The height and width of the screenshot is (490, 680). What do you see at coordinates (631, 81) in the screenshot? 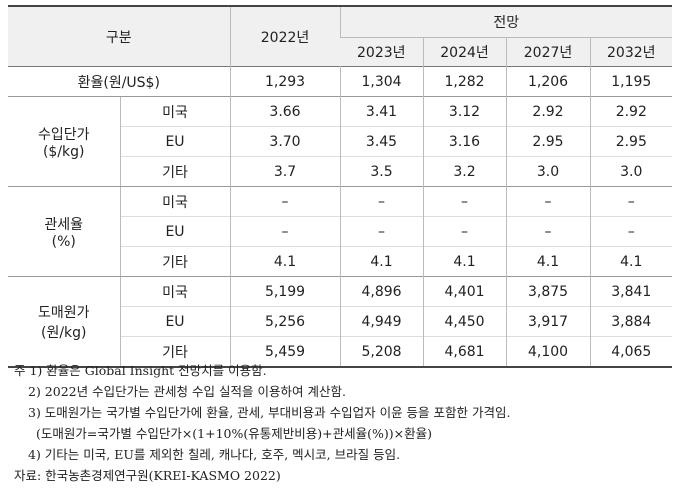
I see `cell: 1,195` at bounding box center [631, 81].